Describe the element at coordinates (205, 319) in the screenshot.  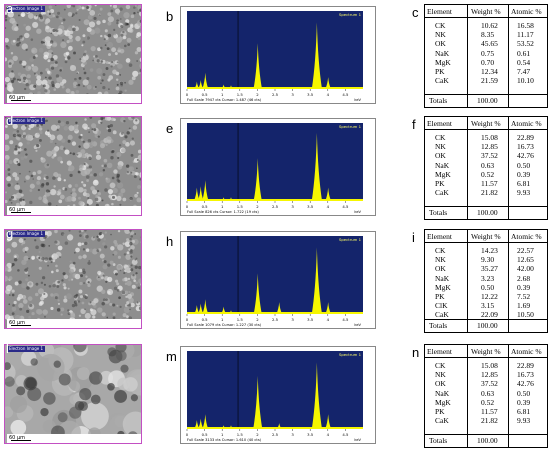
I see `x-tick-label: 0.5` at that location.